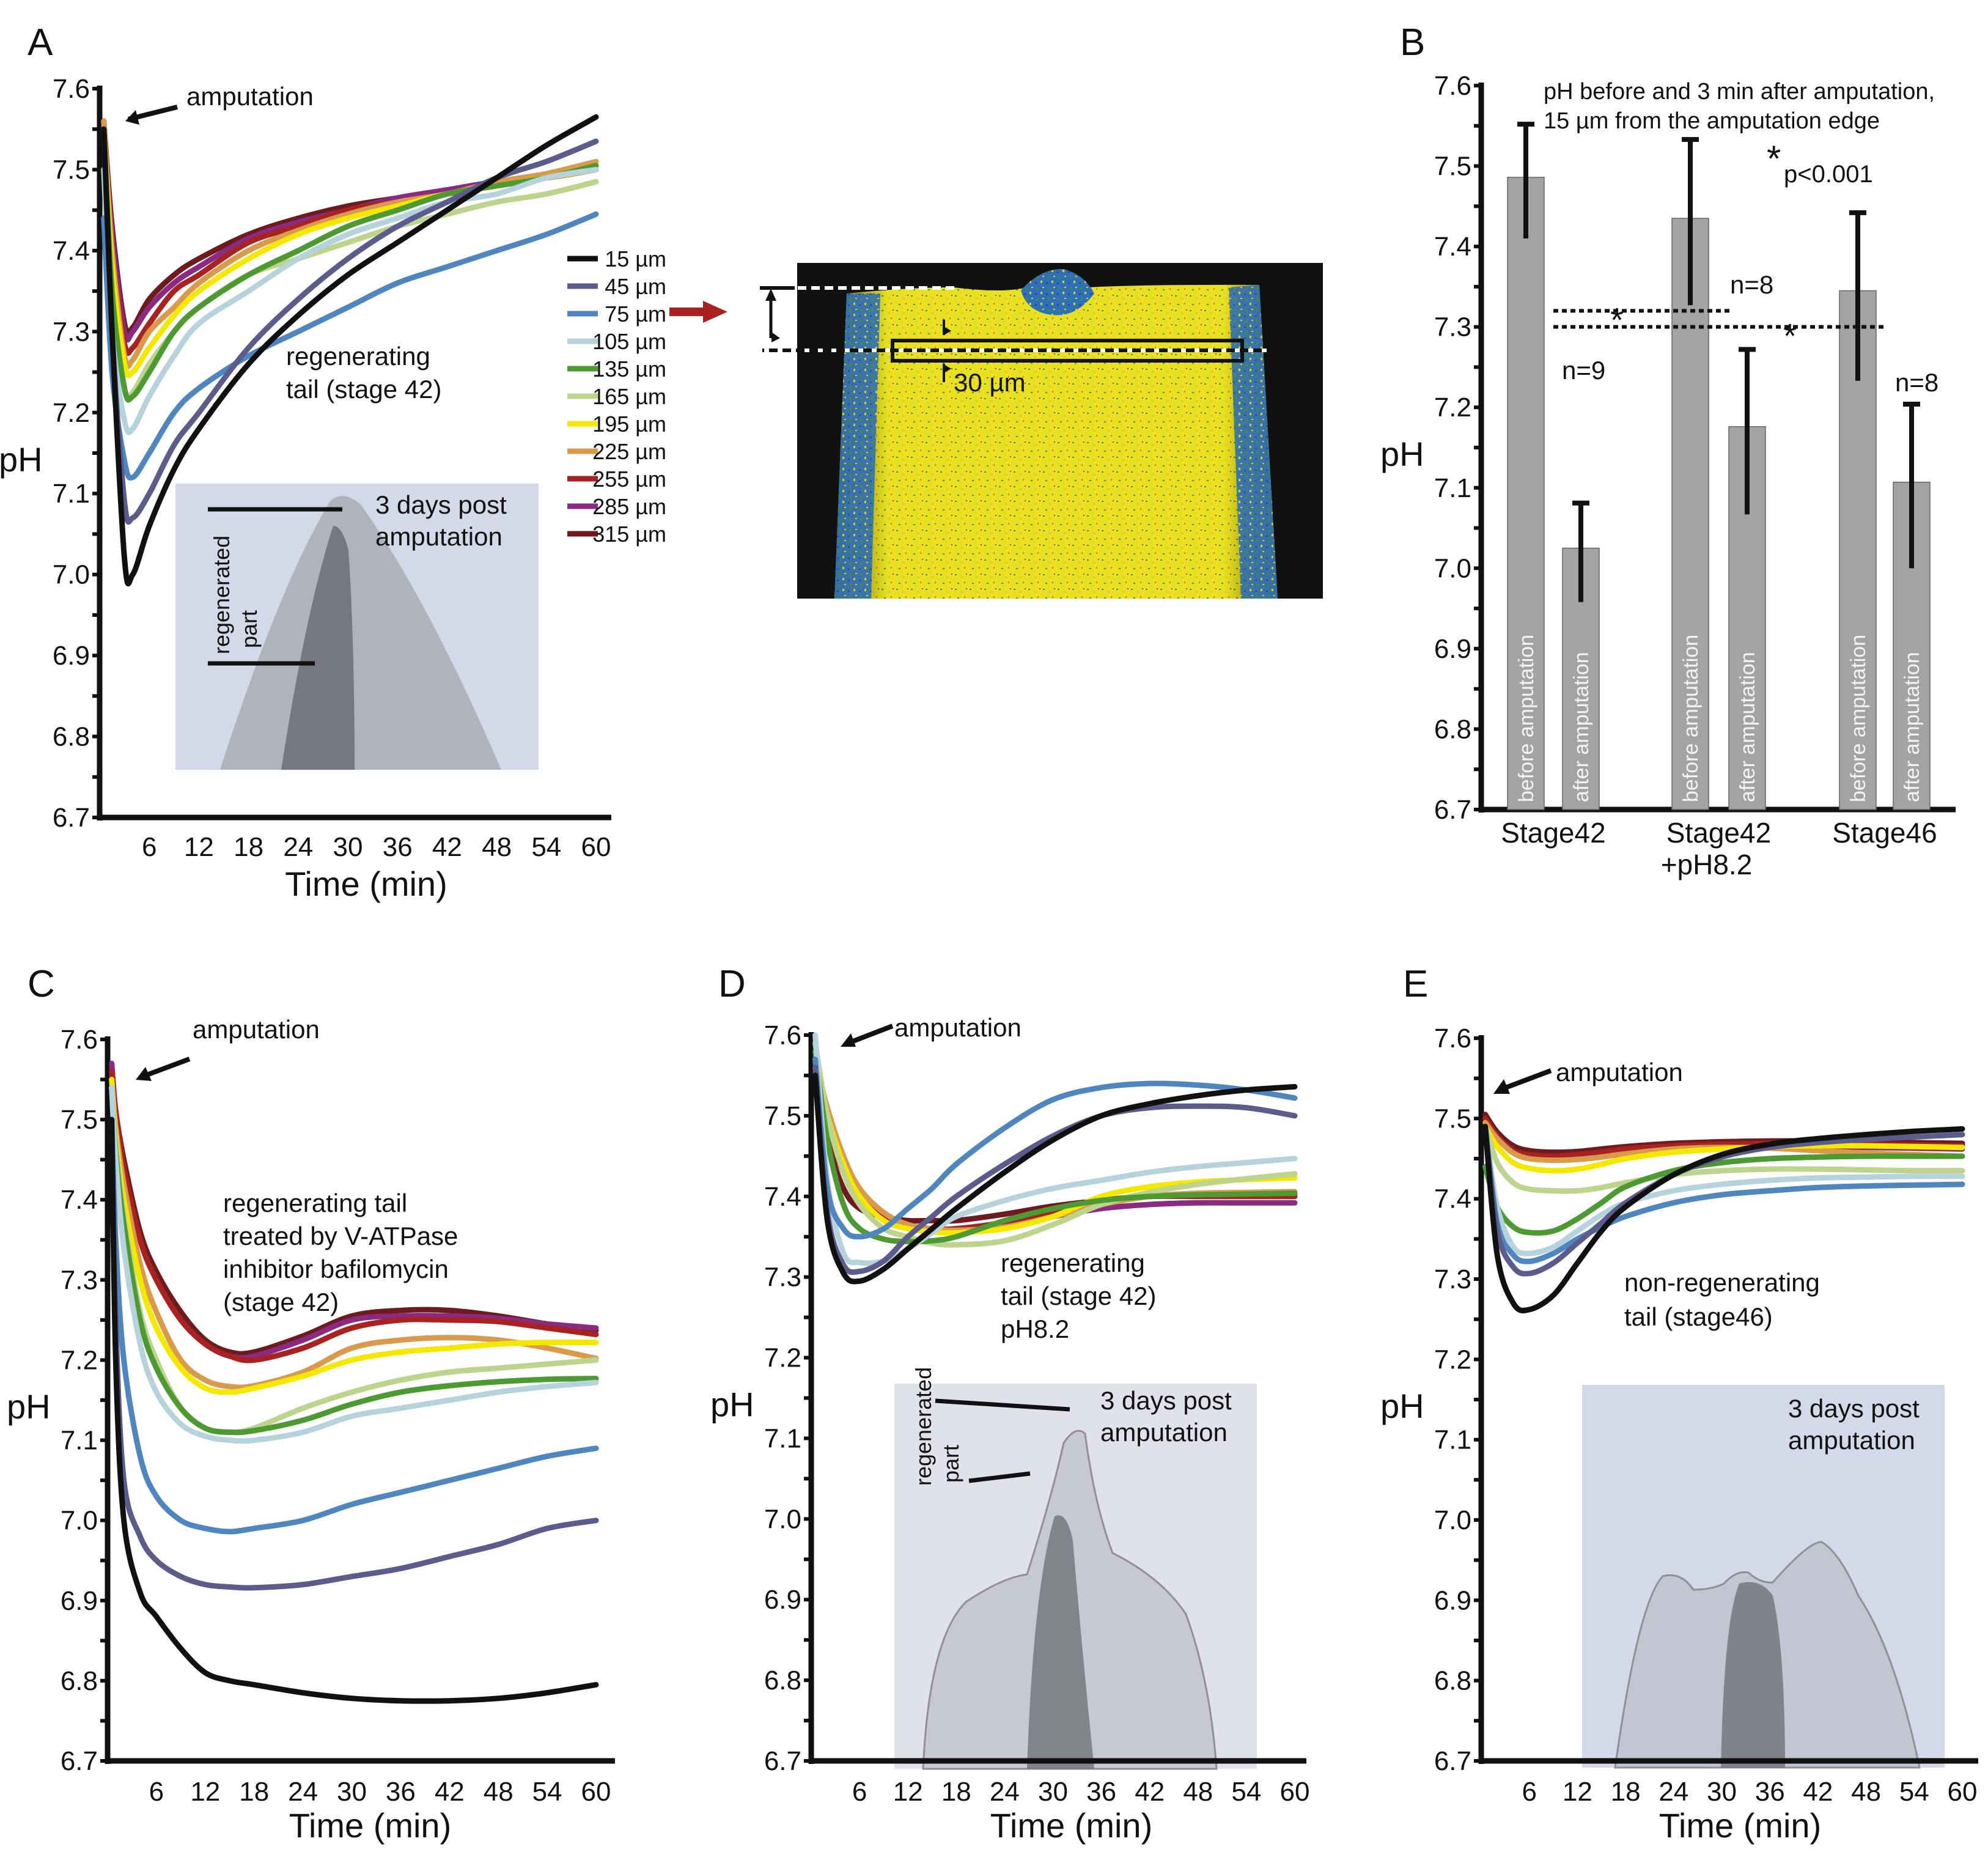 The height and width of the screenshot is (1852, 1988). What do you see at coordinates (357, 627) in the screenshot?
I see `inset-photo-a: regenerated part 3 days post amputation` at bounding box center [357, 627].